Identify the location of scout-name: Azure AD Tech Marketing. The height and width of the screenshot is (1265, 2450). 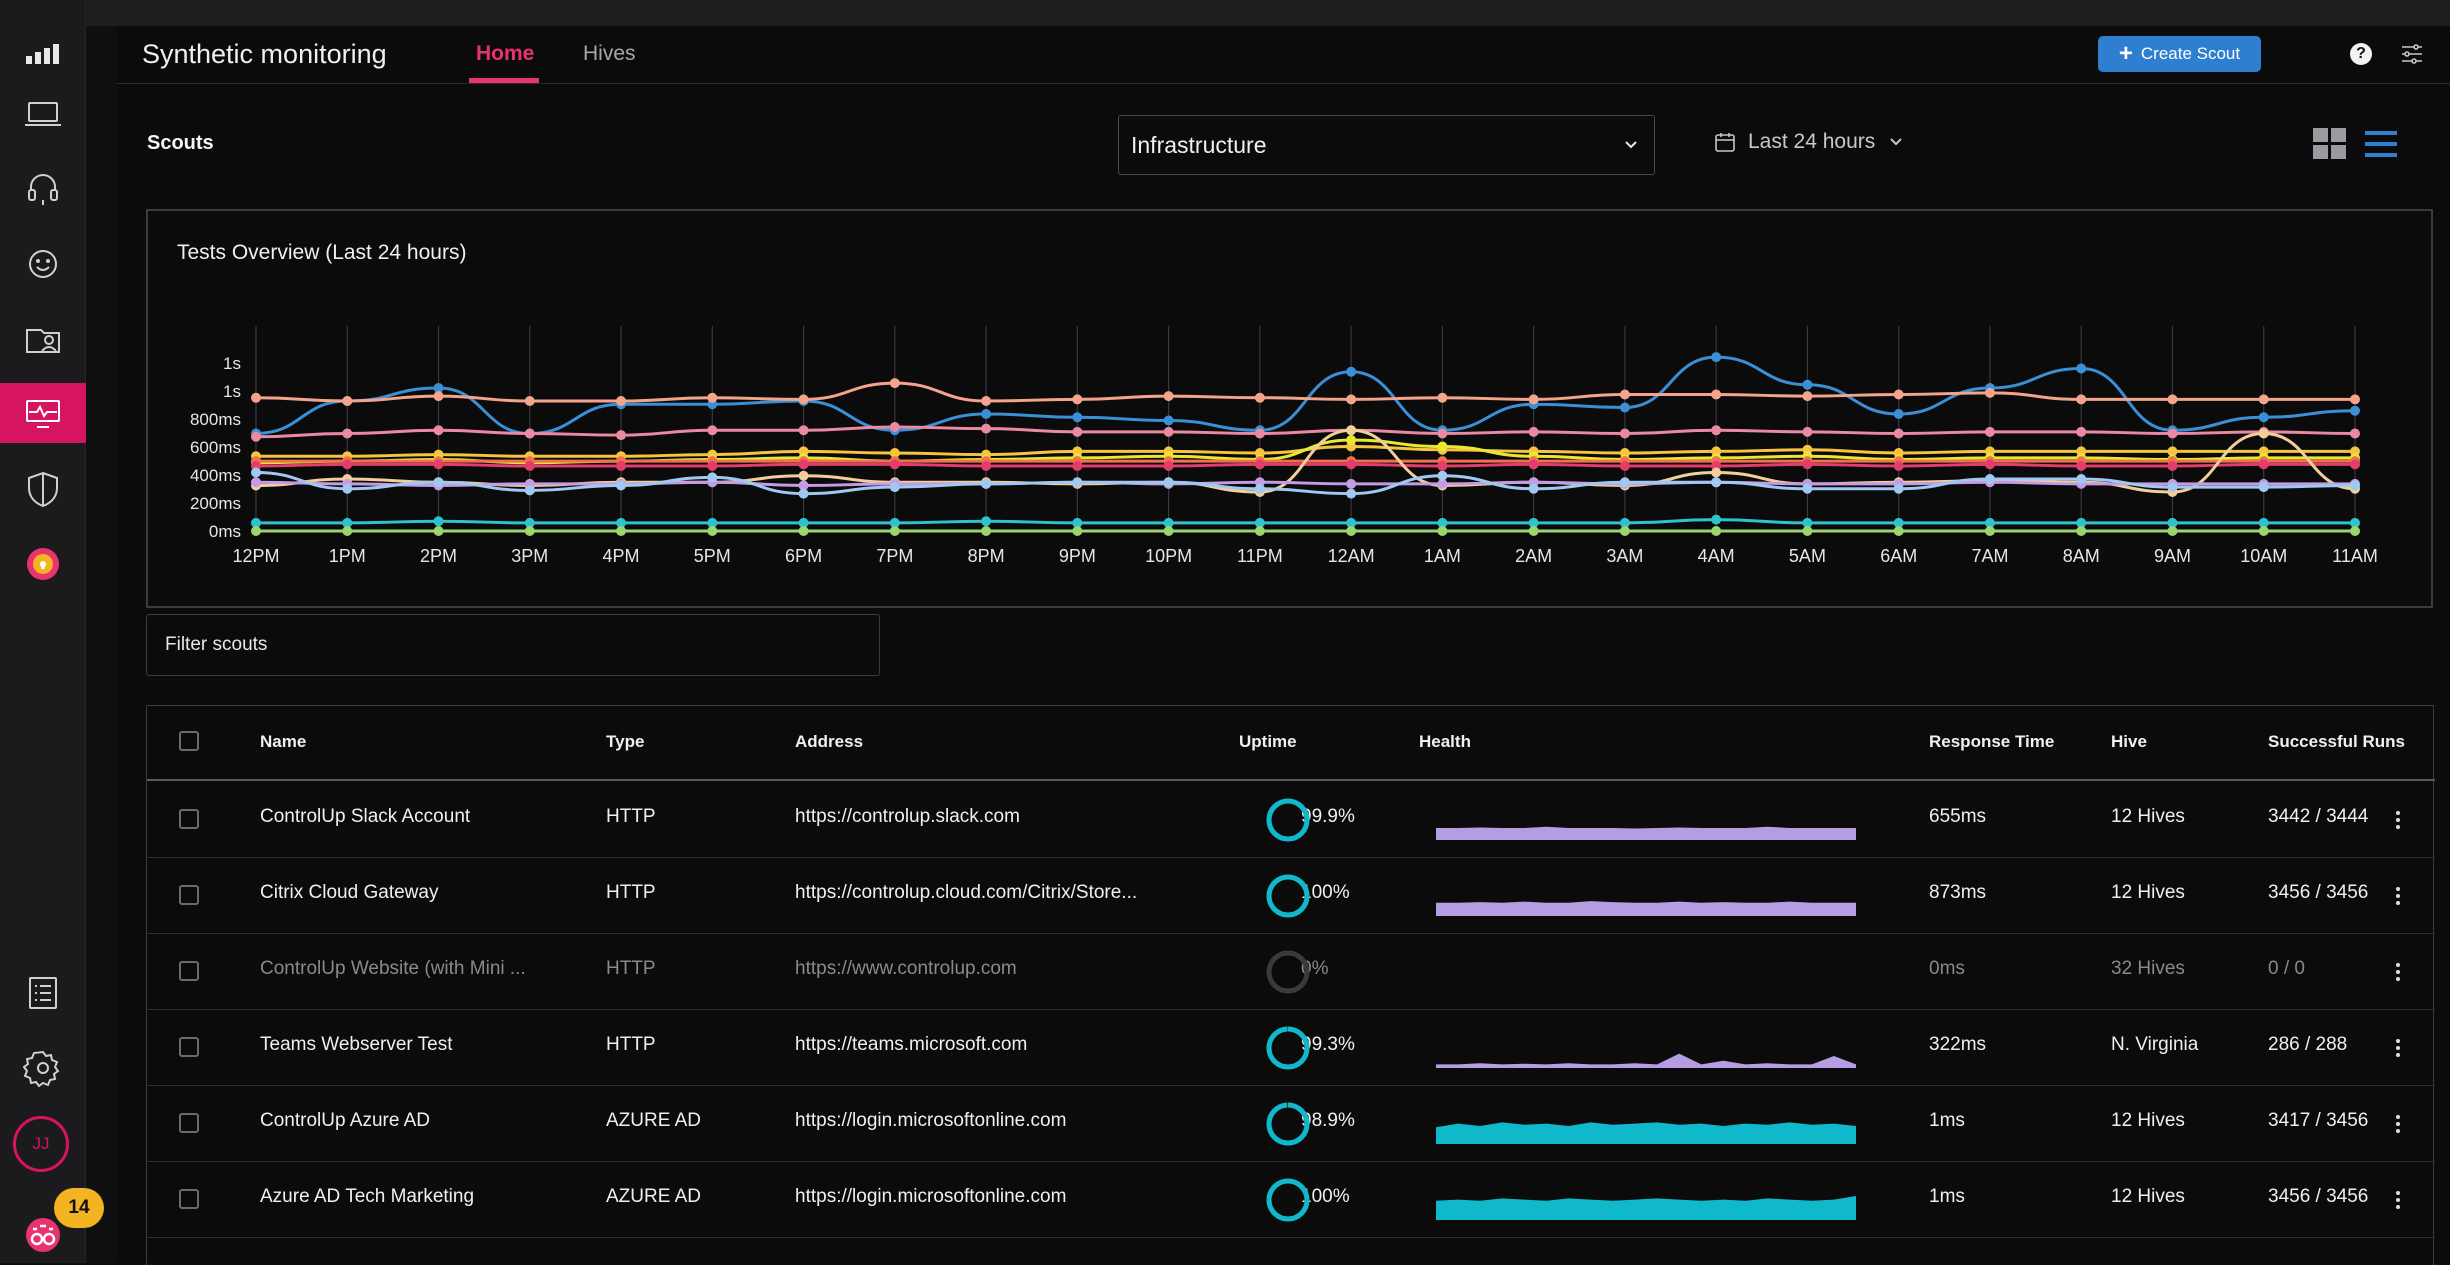
(367, 1196).